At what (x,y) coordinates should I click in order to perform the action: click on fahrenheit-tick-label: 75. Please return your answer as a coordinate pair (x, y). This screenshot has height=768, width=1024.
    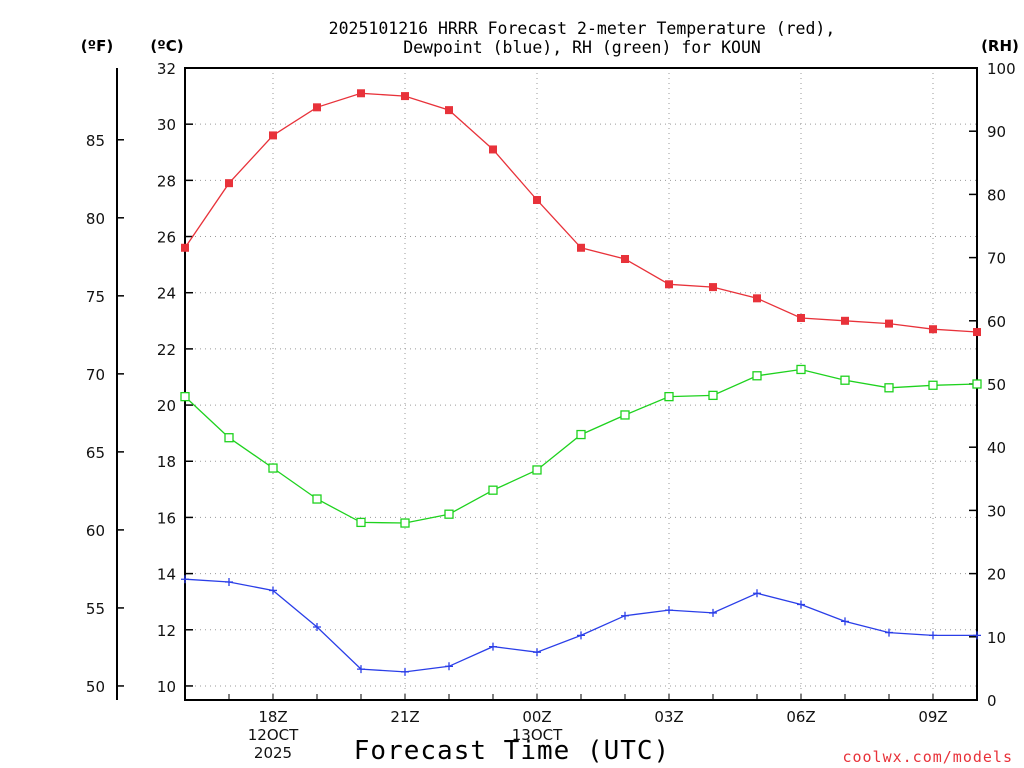
    Looking at the image, I should click on (95, 297).